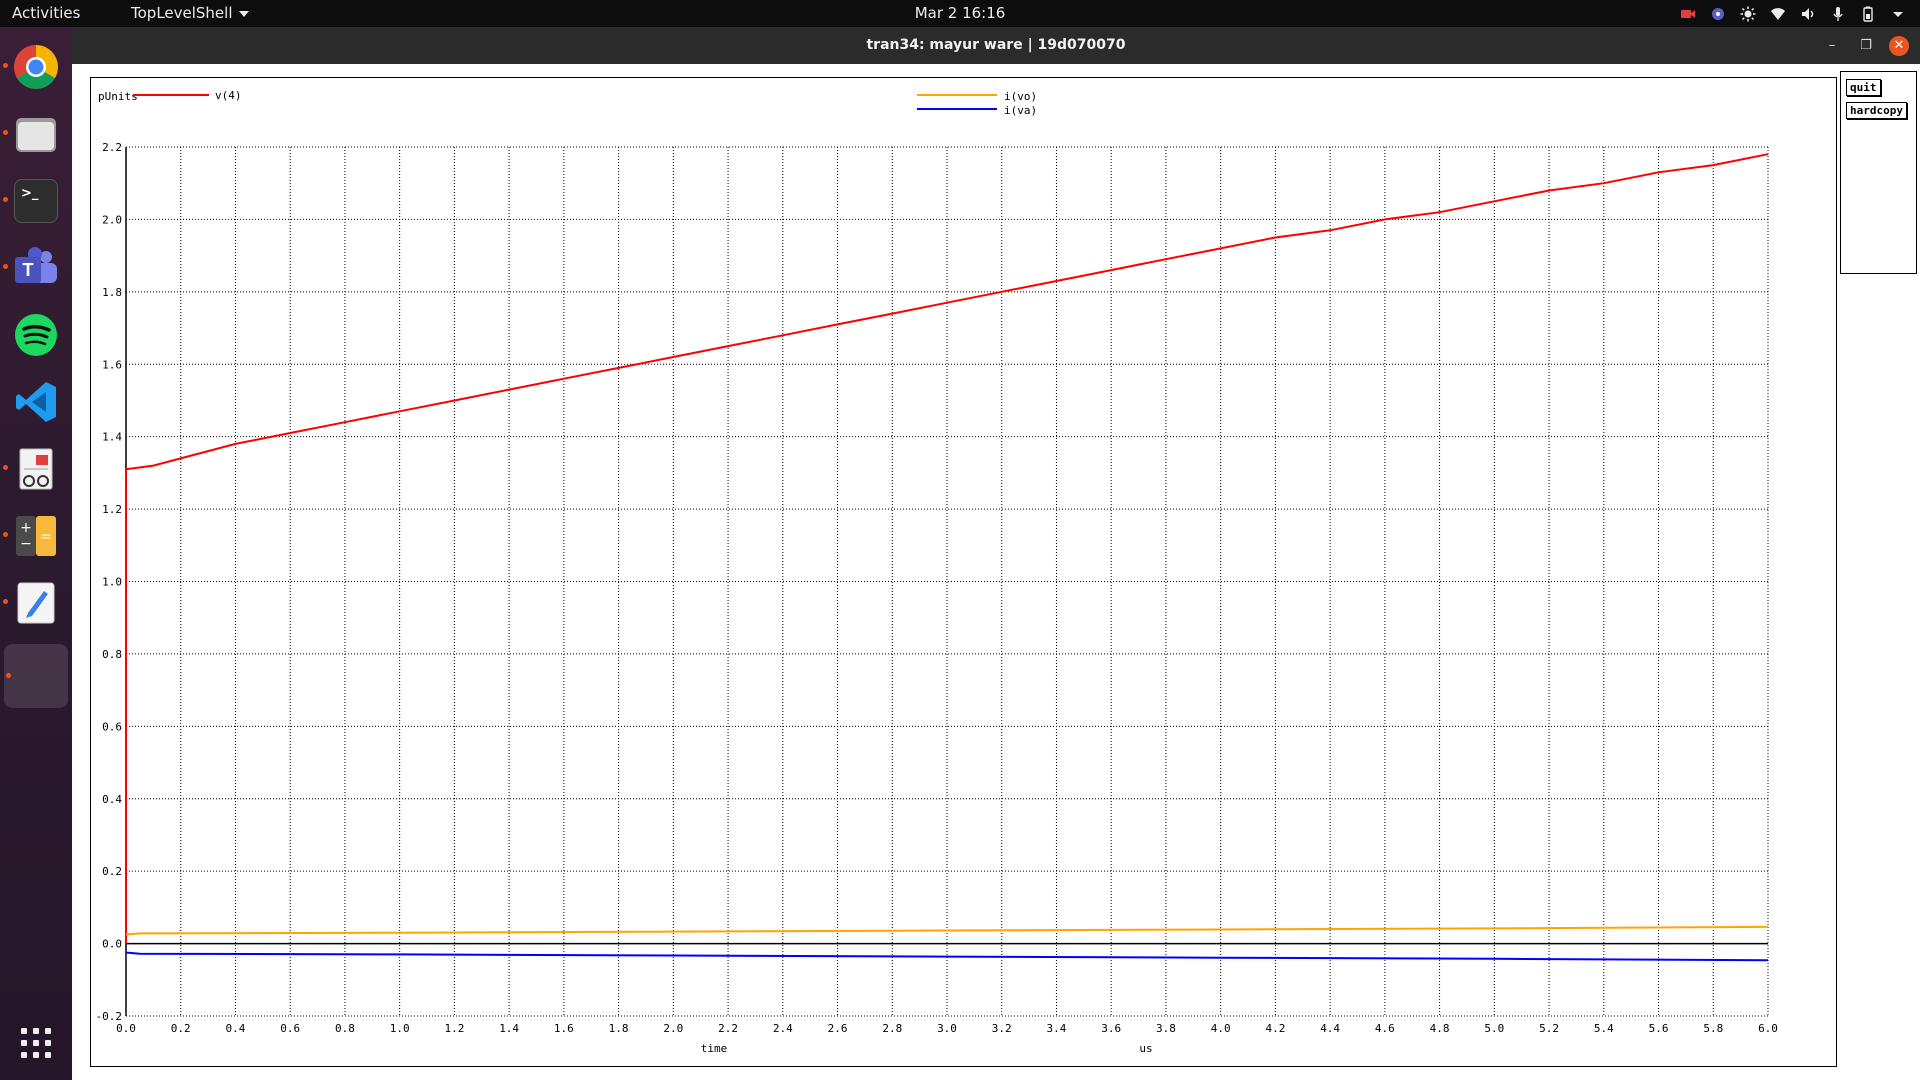 The height and width of the screenshot is (1080, 1920). Describe the element at coordinates (1876, 110) in the screenshot. I see `hardcopy-button: hardcopy` at that location.